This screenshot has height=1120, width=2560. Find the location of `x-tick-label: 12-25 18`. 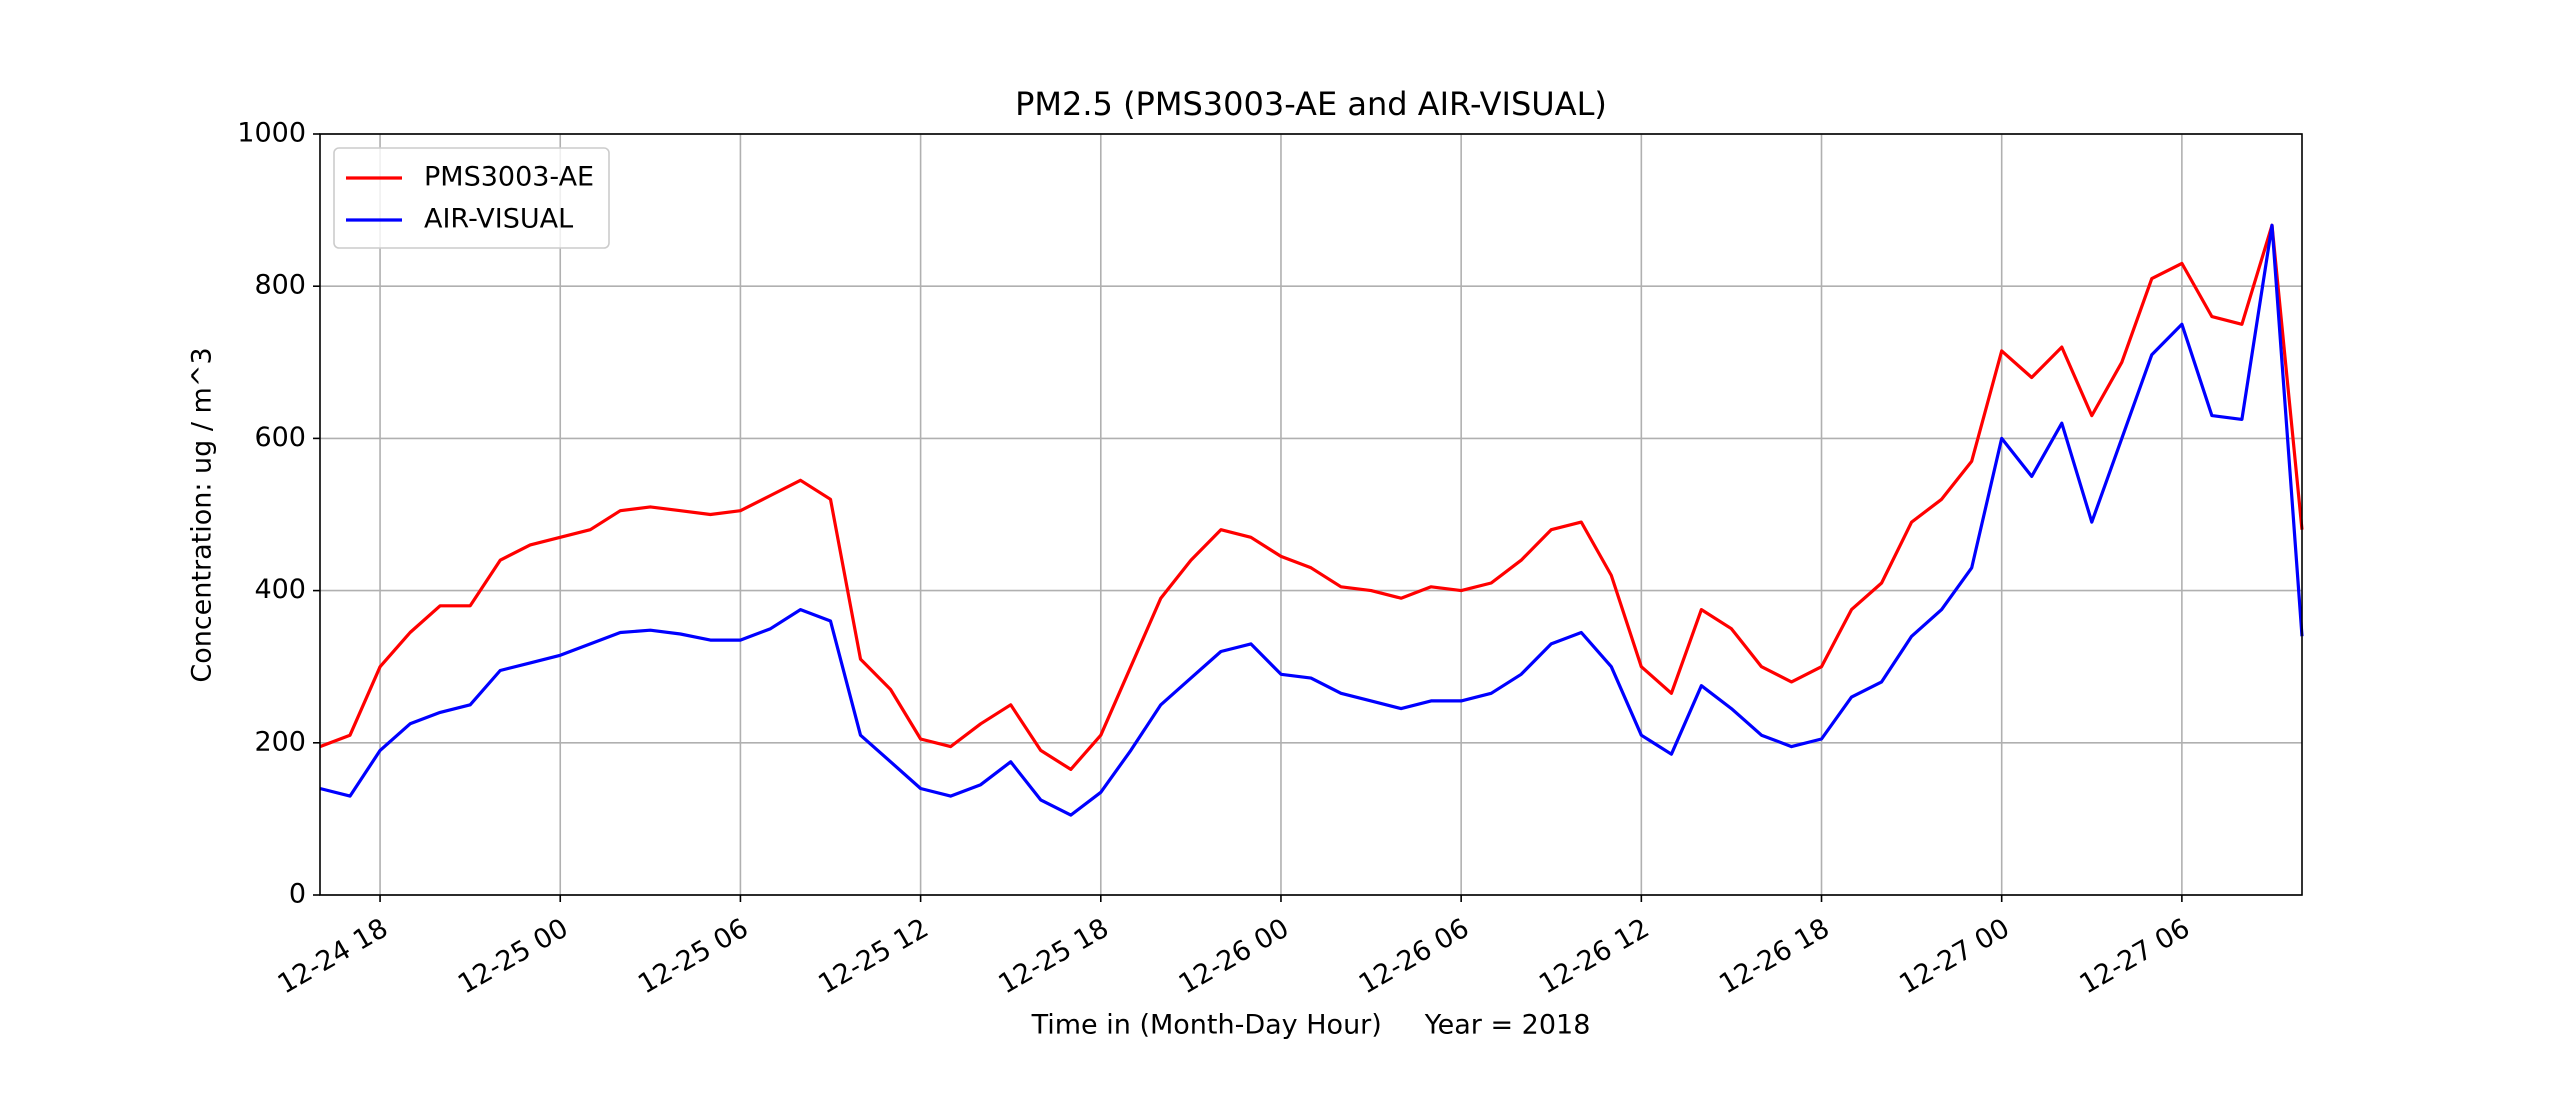

x-tick-label: 12-25 18 is located at coordinates (1053, 957).